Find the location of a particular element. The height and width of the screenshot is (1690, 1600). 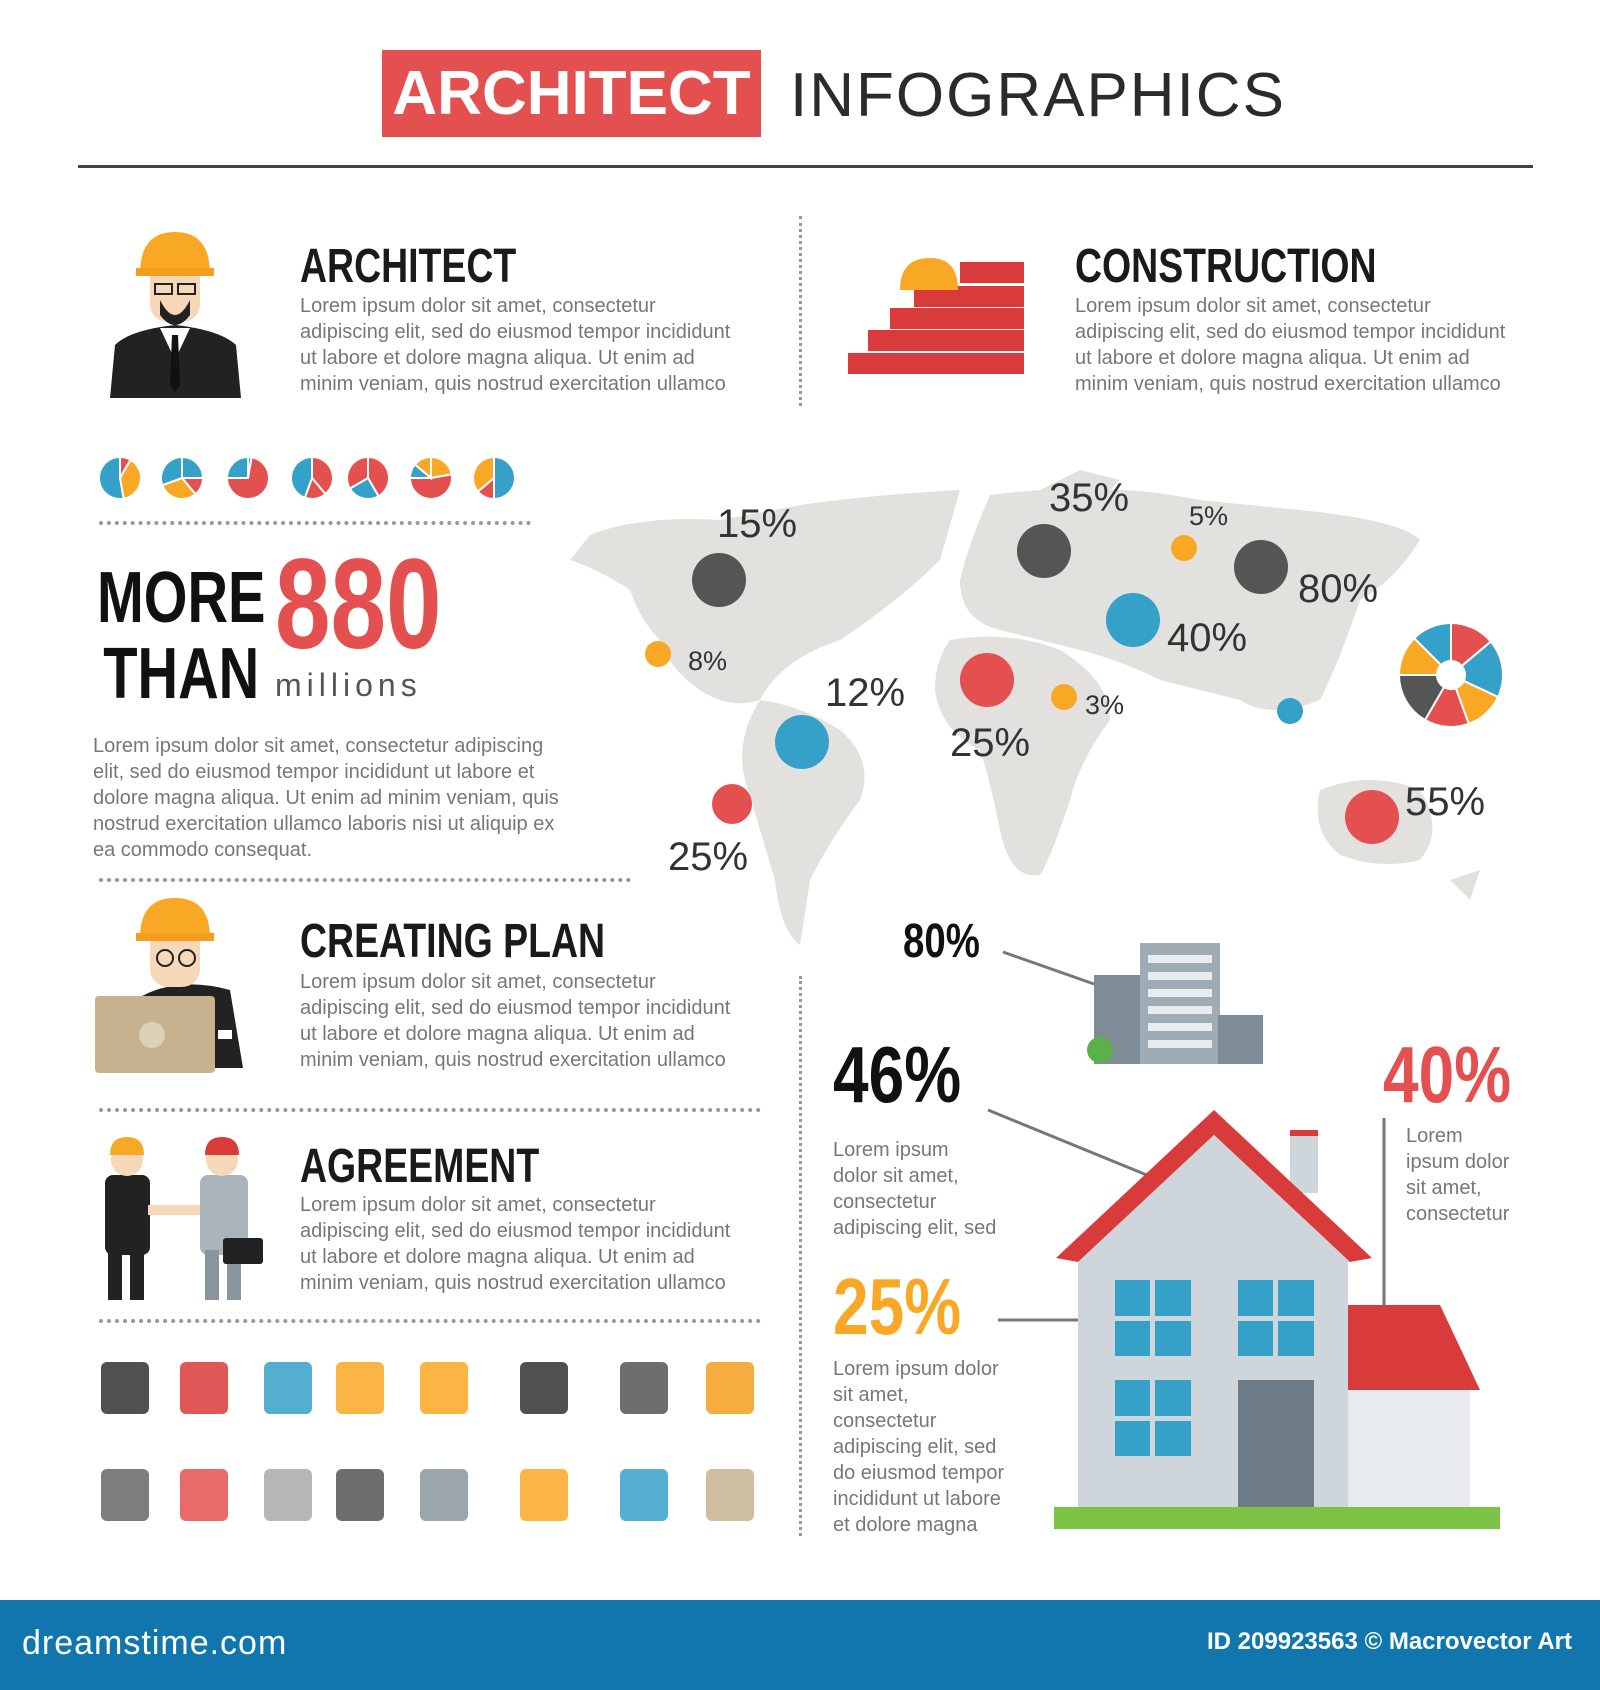

ruler-triangle-icon is located at coordinates (644, 1495).